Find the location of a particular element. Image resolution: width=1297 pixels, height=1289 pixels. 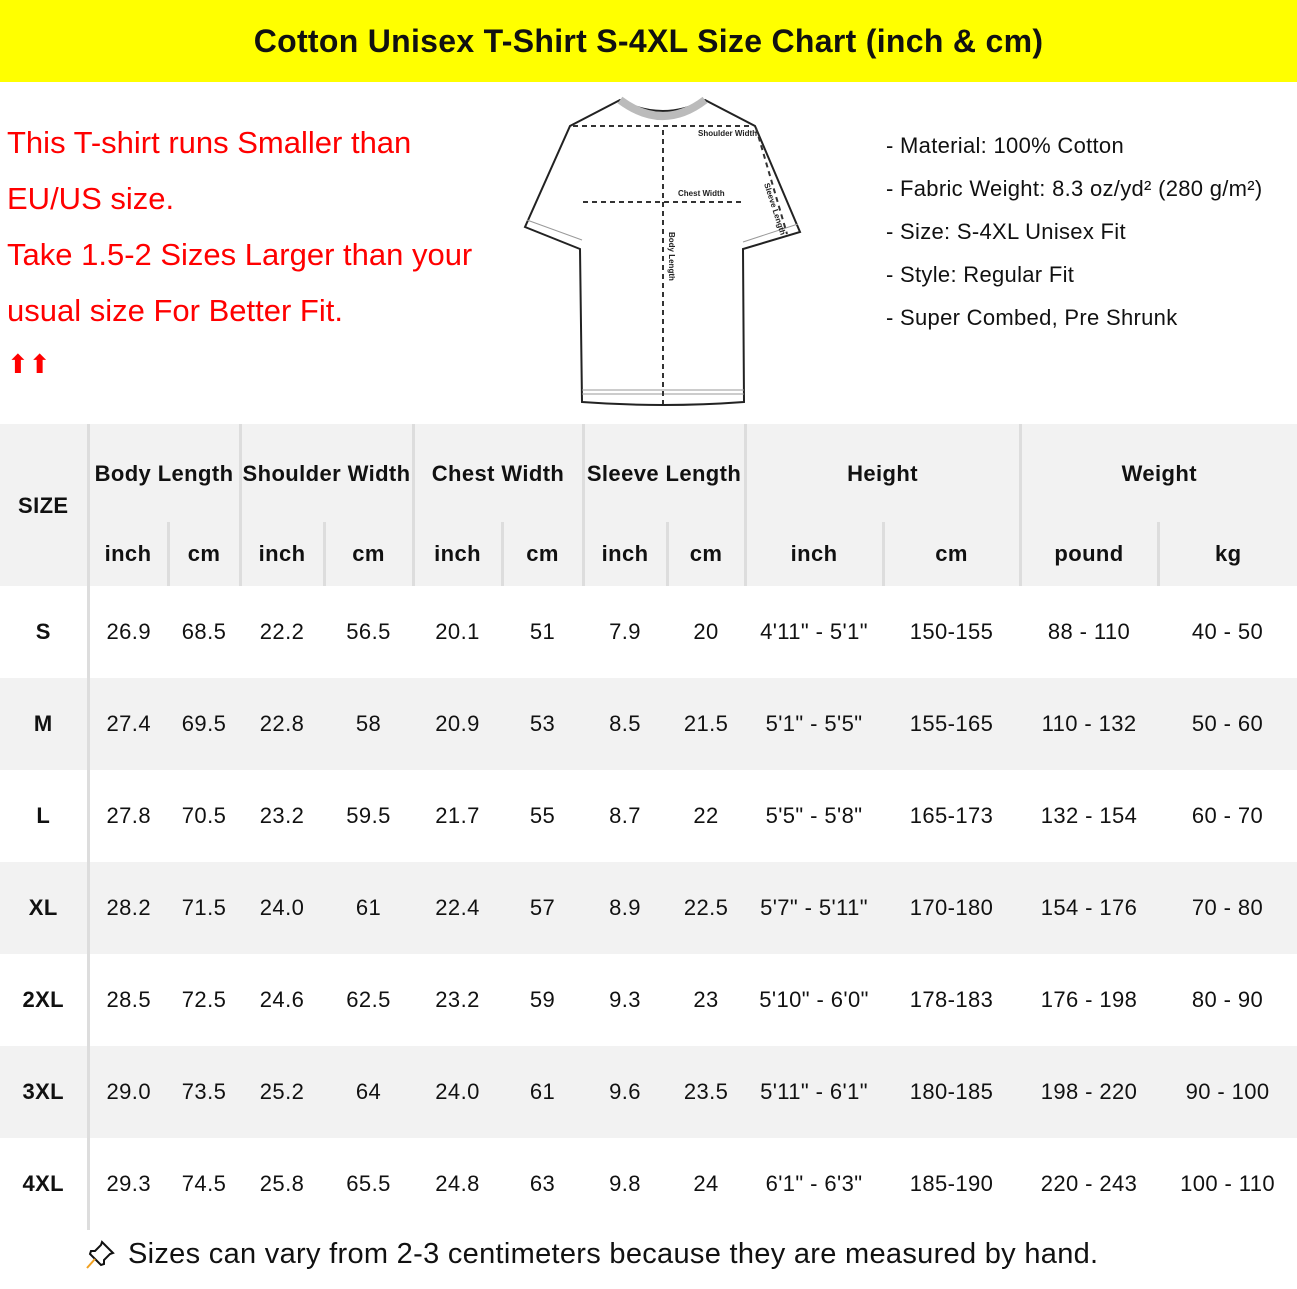

value-cell: 65.5 is located at coordinates (368, 1183).